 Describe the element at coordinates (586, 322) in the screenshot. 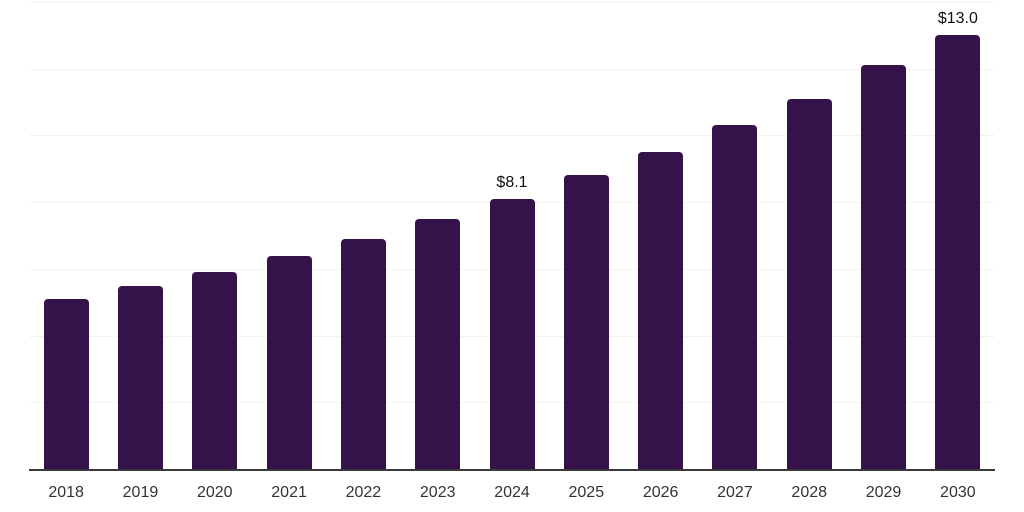

I see `bar-2025` at that location.